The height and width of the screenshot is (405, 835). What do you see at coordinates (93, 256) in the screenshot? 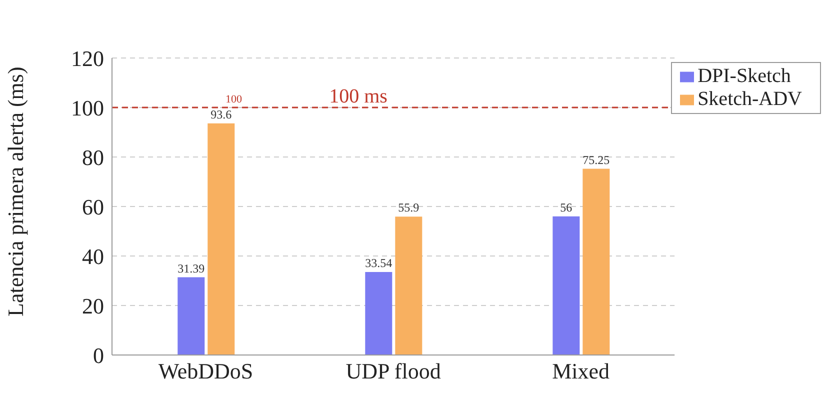
I see `y-tick-label: 40` at bounding box center [93, 256].